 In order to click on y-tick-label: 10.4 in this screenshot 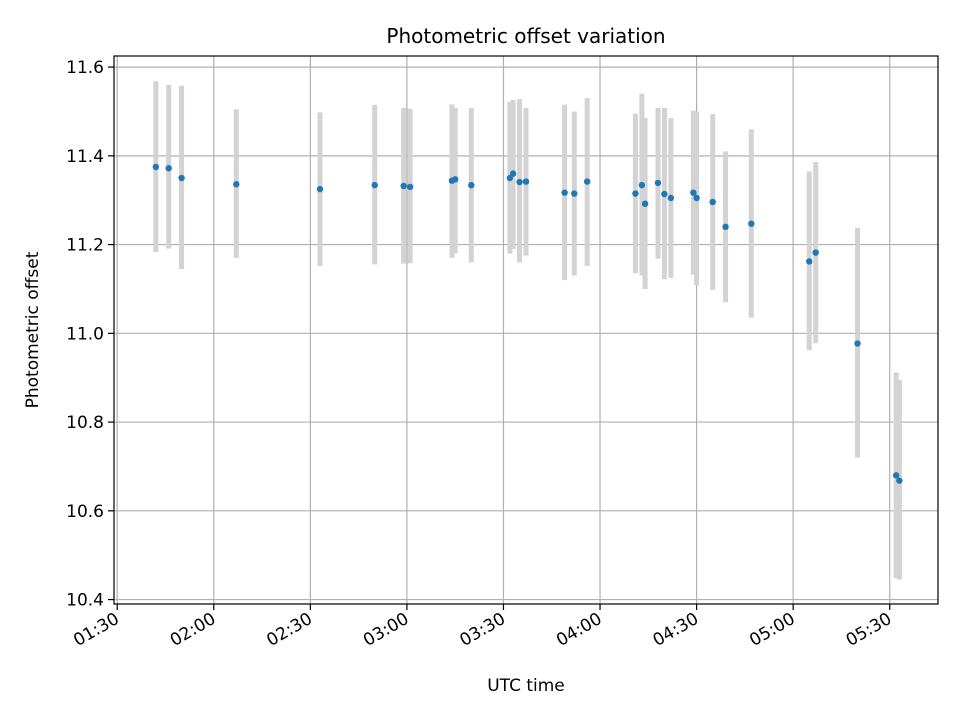, I will do `click(85, 601)`.